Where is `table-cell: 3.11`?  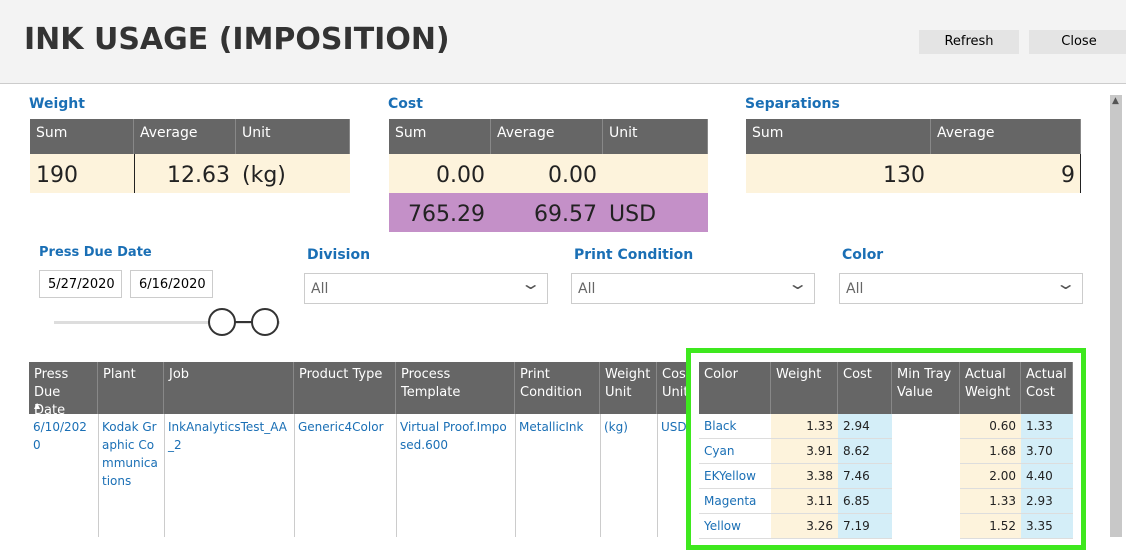
table-cell: 3.11 is located at coordinates (804, 501).